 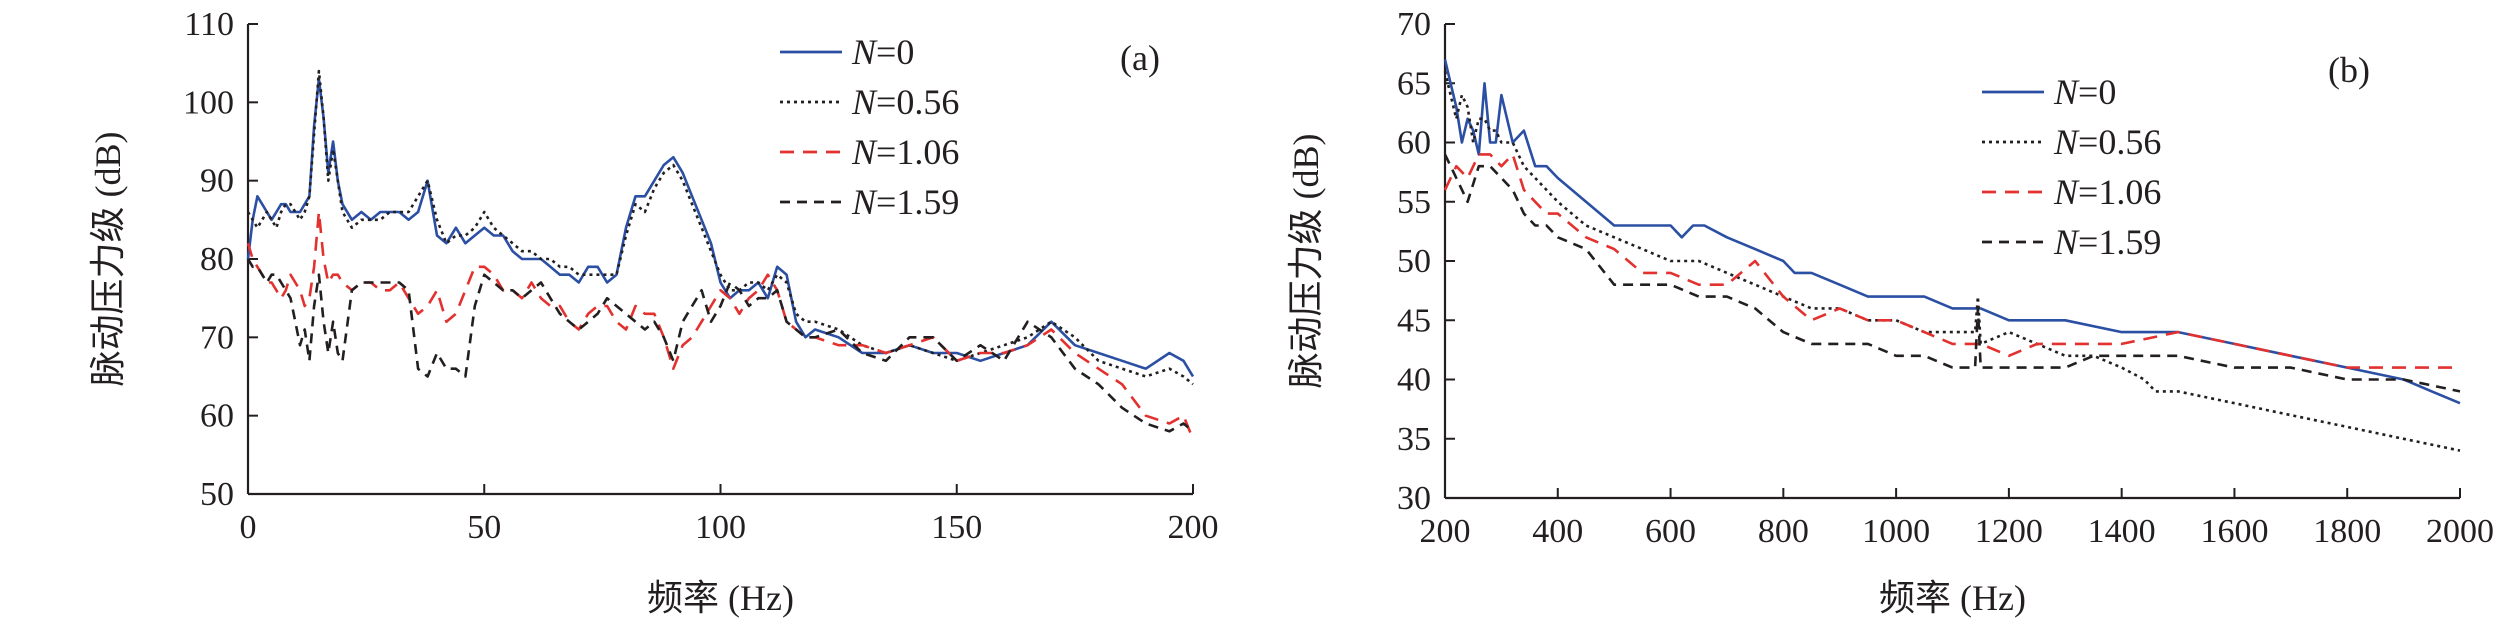 What do you see at coordinates (217, 337) in the screenshot?
I see `panel-a-y-tick-label: 70` at bounding box center [217, 337].